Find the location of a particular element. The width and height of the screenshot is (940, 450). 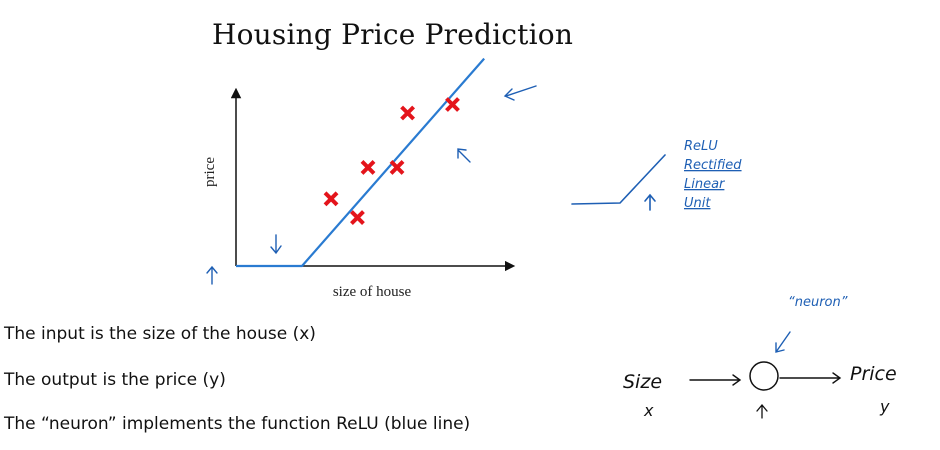

caption-output: The output is the price (y) is located at coordinates (115, 380).